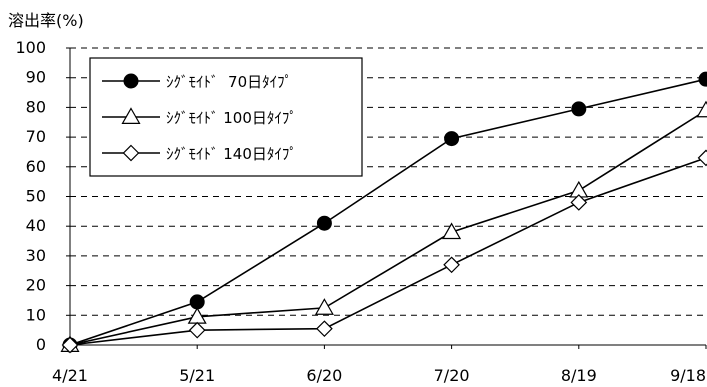 The width and height of the screenshot is (707, 387). I want to click on y-tick-label: 10, so click(36, 314).